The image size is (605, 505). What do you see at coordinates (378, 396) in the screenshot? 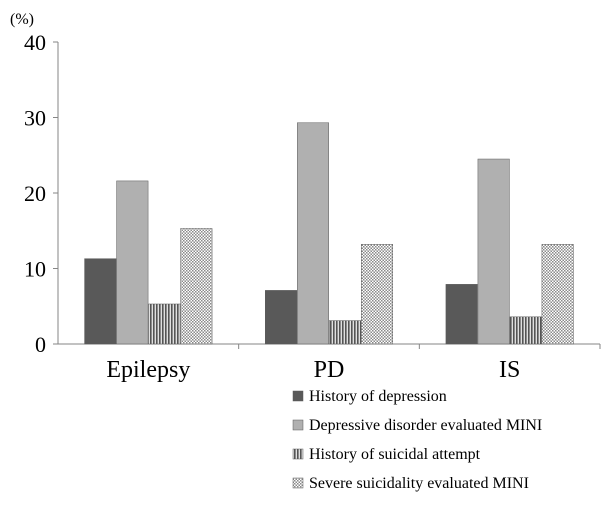
I see `legend-label: History of depression` at bounding box center [378, 396].